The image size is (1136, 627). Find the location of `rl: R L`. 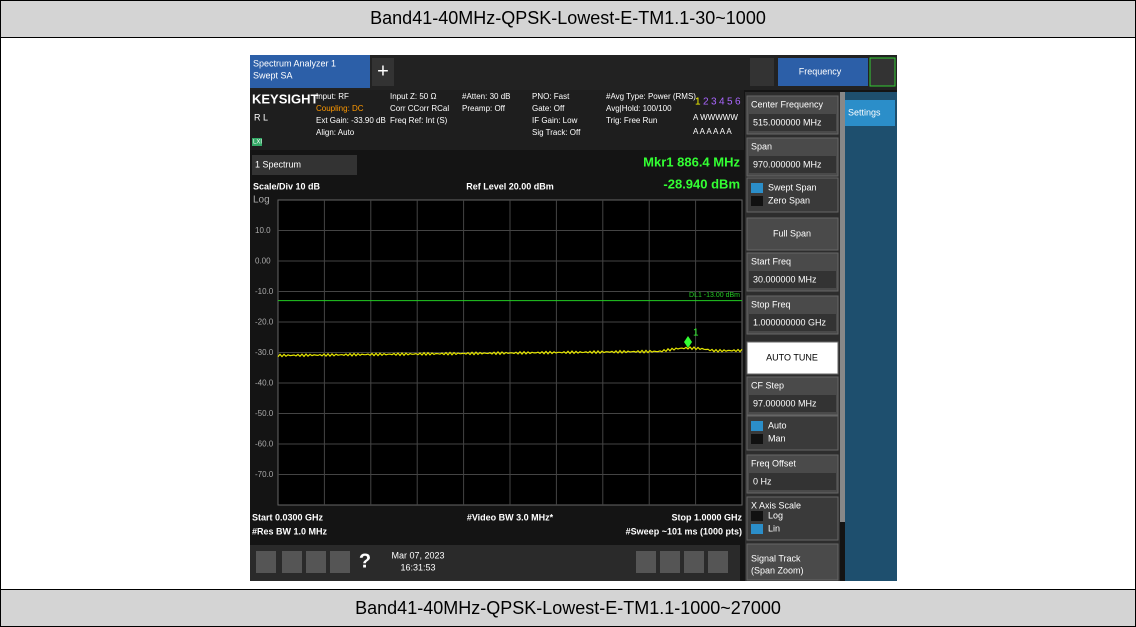

rl: R L is located at coordinates (261, 117).